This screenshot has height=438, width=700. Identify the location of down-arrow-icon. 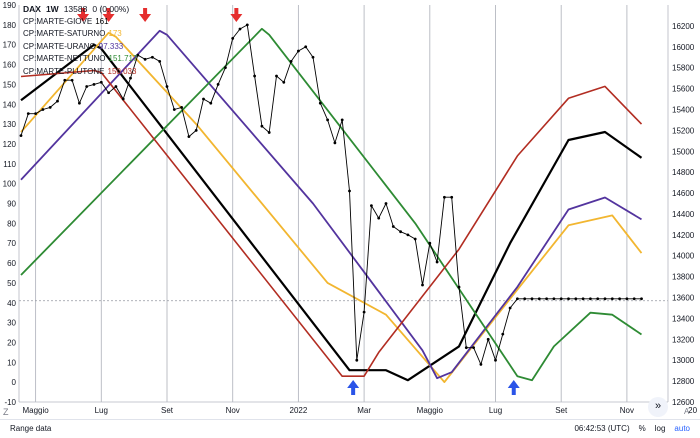
(236, 15).